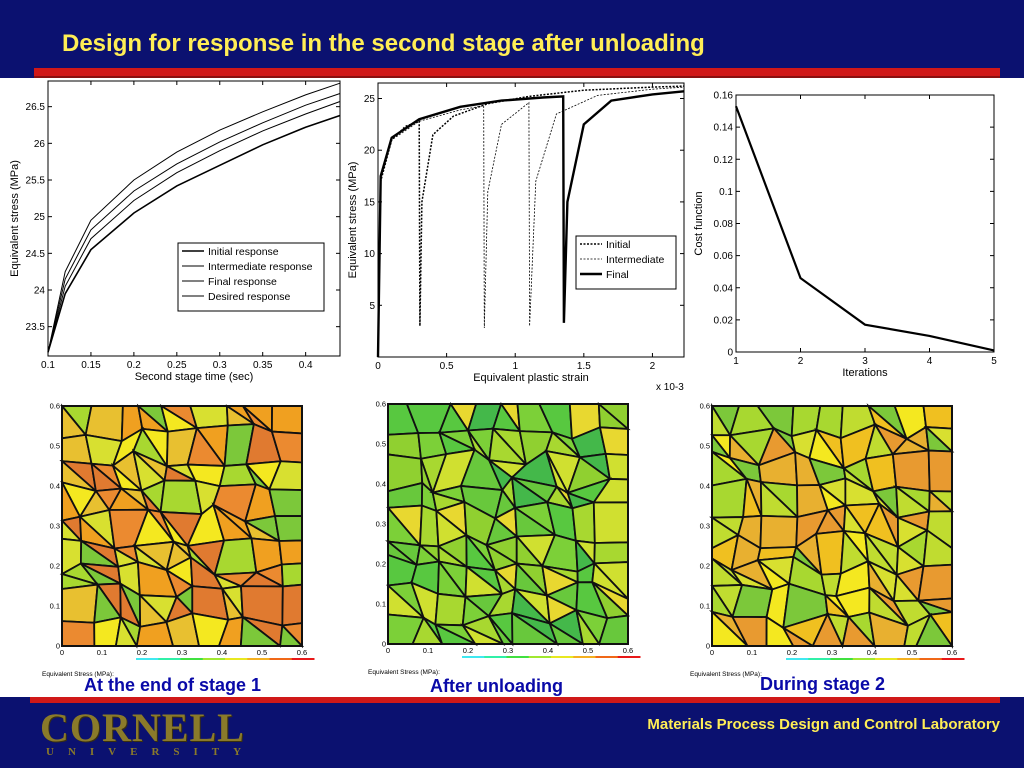 The image size is (1024, 768). I want to click on map-x-tick-label: 0.4, so click(872, 652).